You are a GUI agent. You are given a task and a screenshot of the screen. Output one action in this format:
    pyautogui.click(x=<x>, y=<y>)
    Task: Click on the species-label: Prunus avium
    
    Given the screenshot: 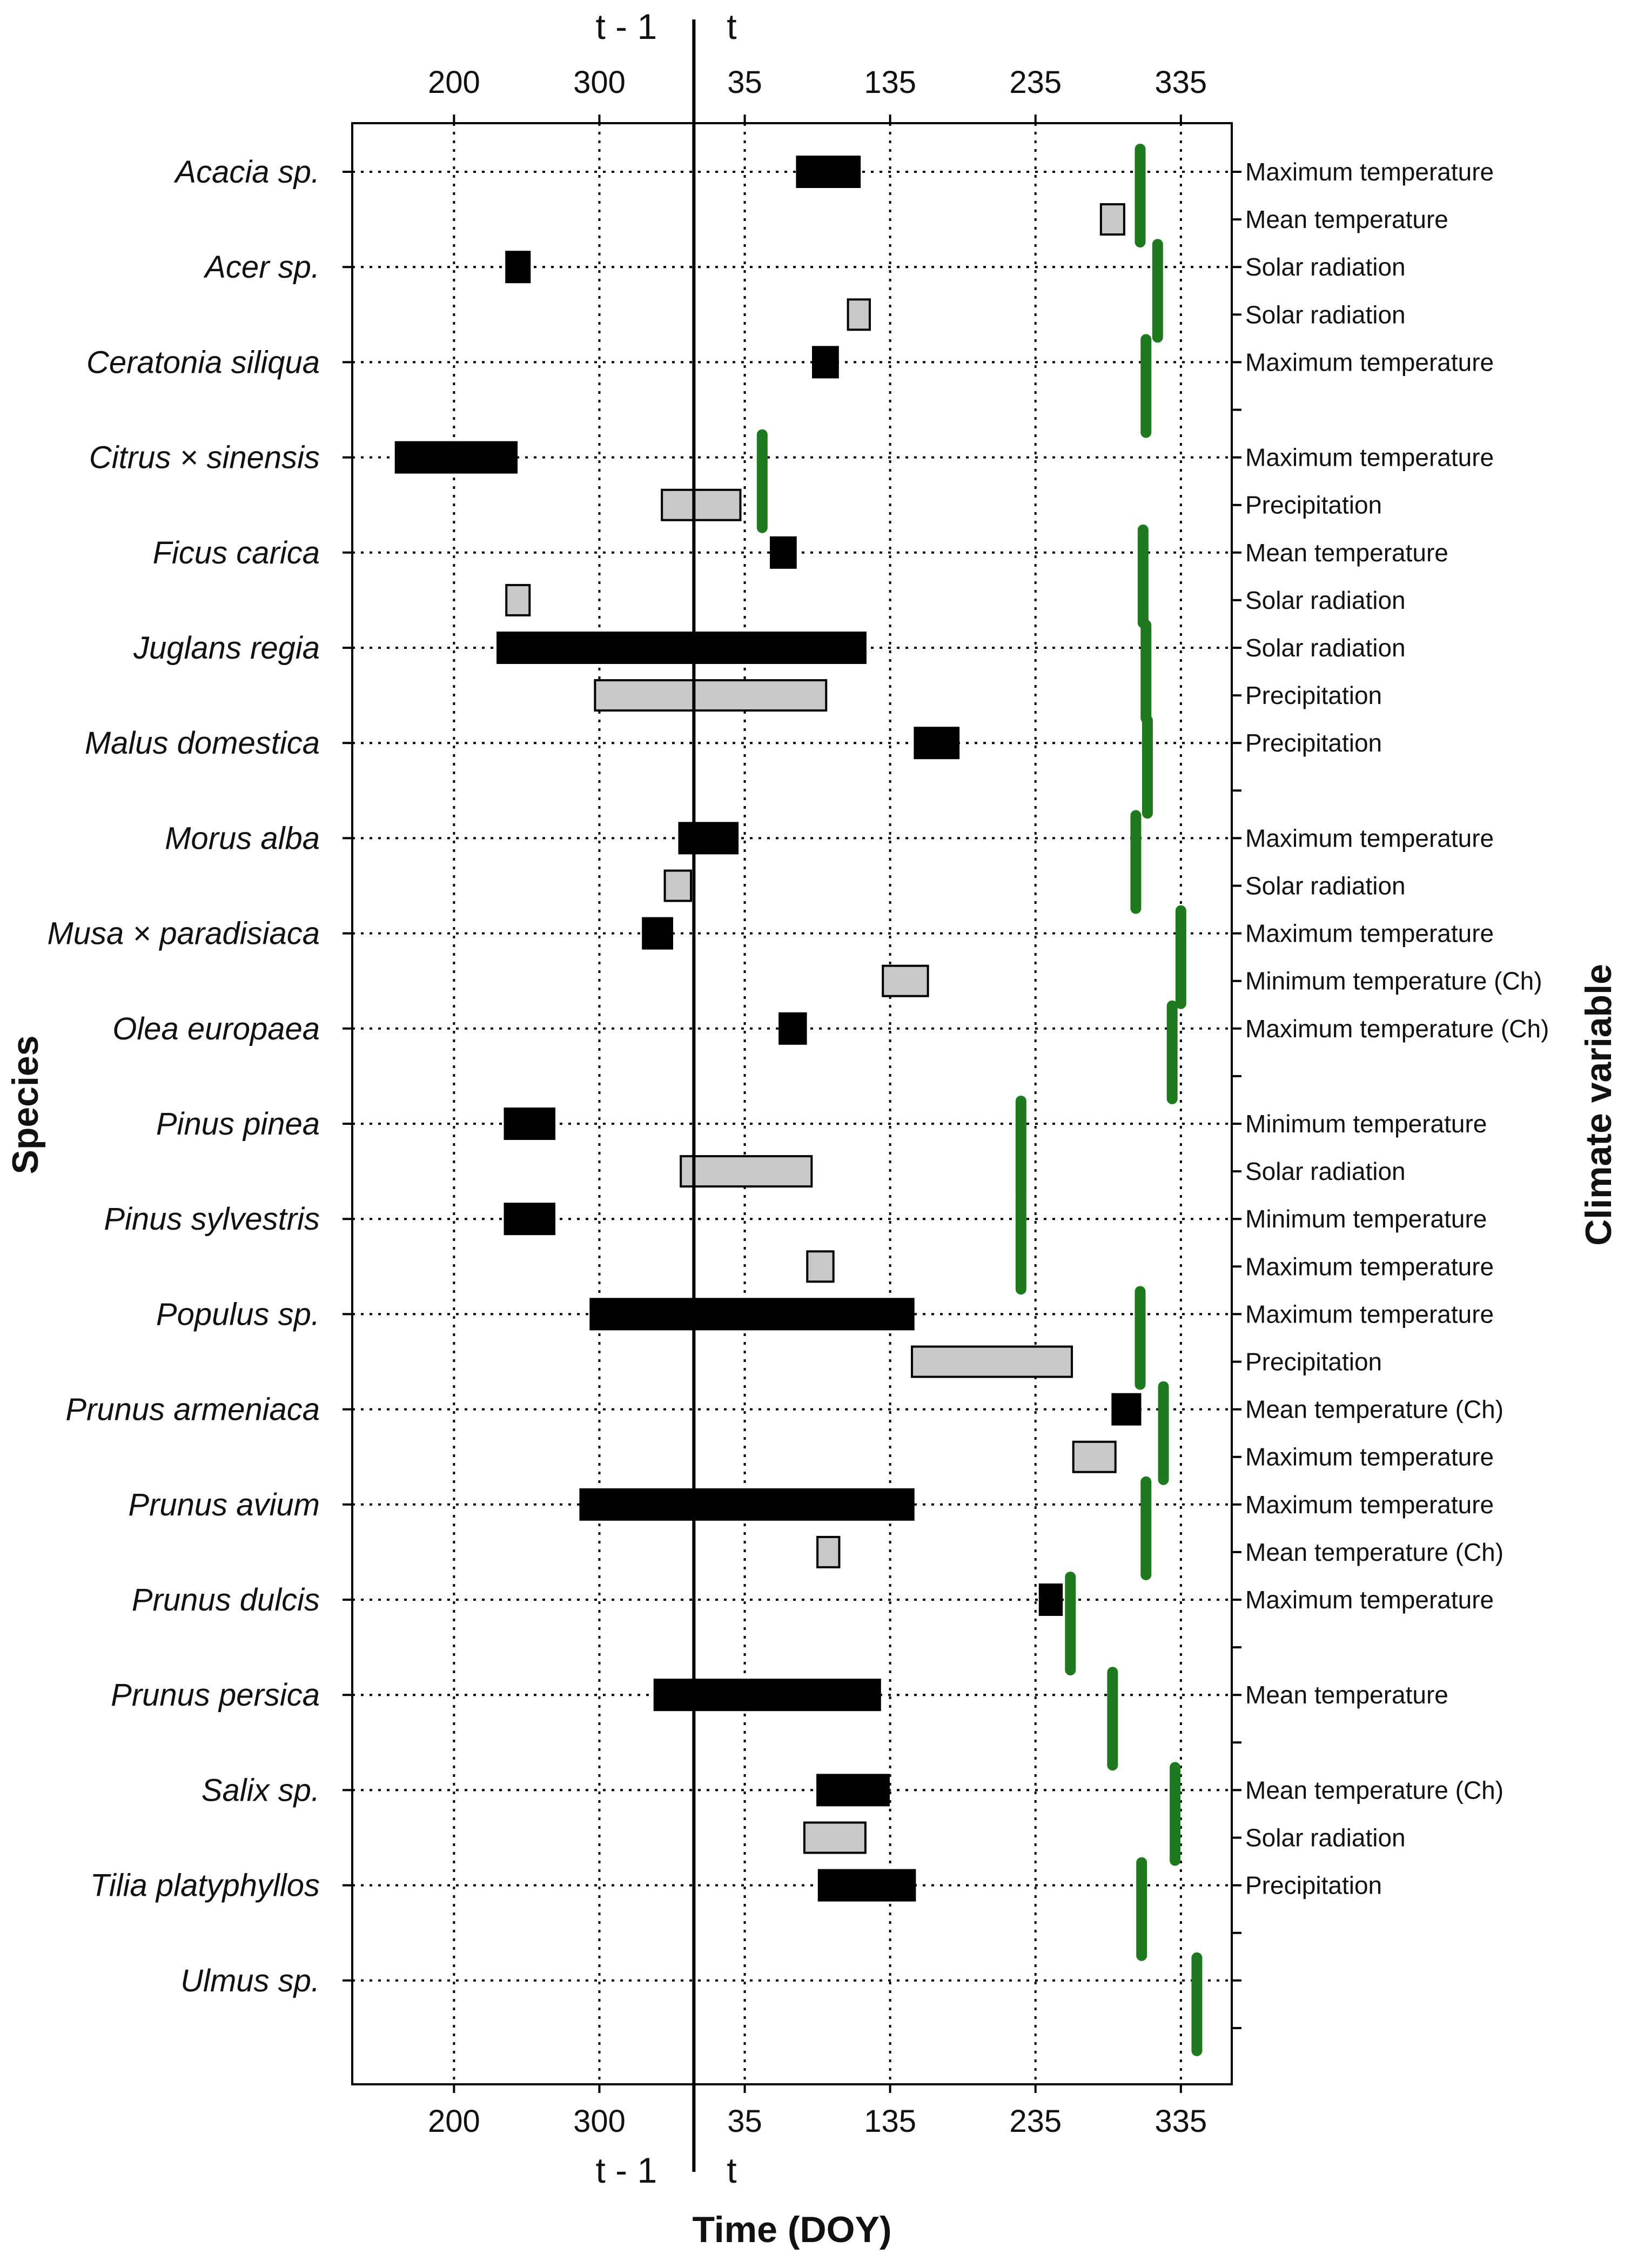 What is the action you would take?
    pyautogui.click(x=224, y=1504)
    